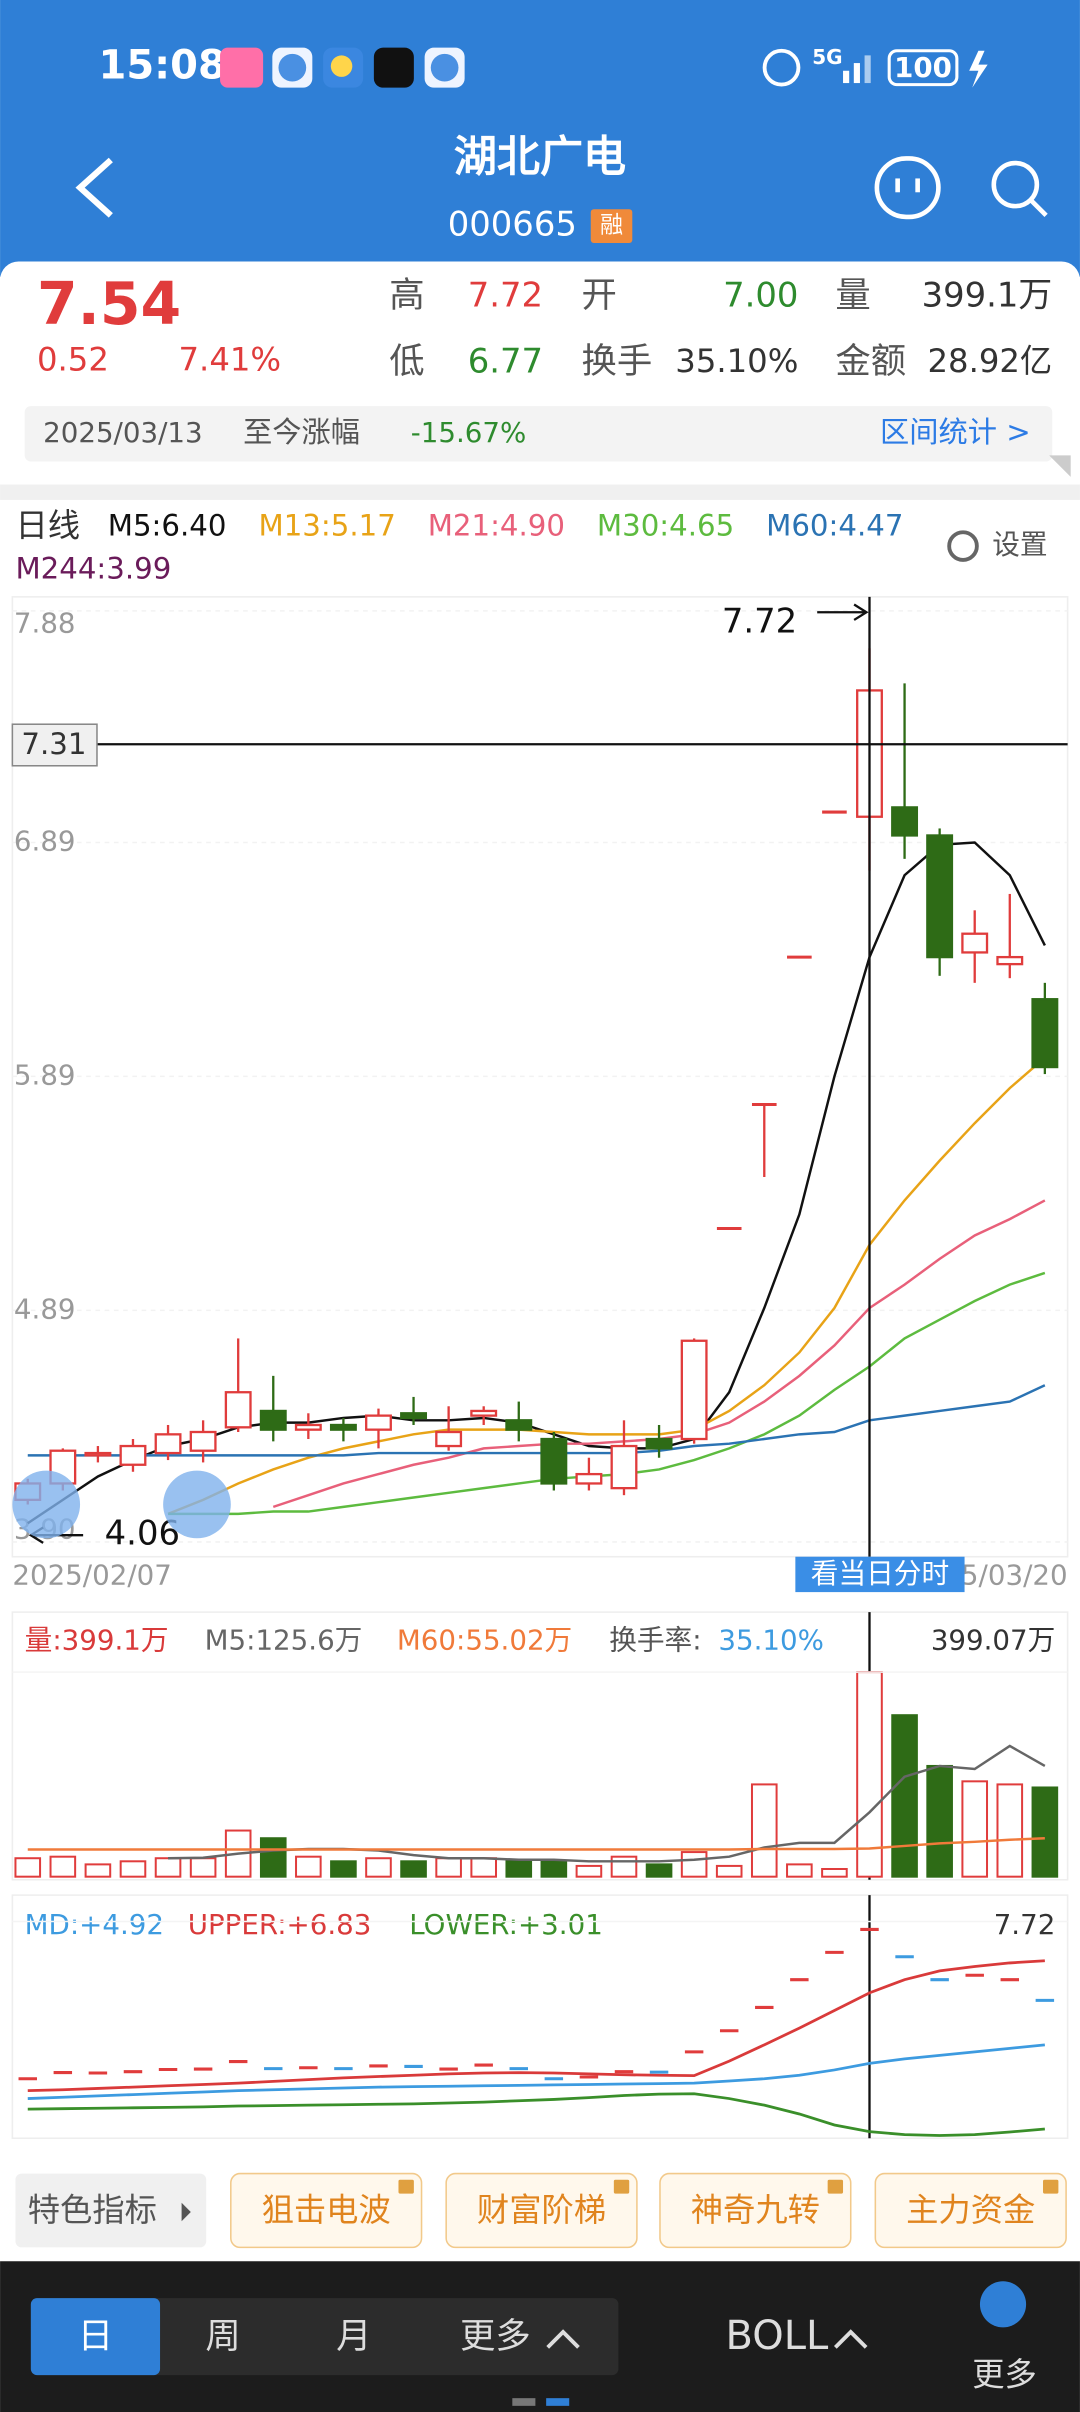 This screenshot has width=1080, height=2412. I want to click on search-button, so click(1019, 188).